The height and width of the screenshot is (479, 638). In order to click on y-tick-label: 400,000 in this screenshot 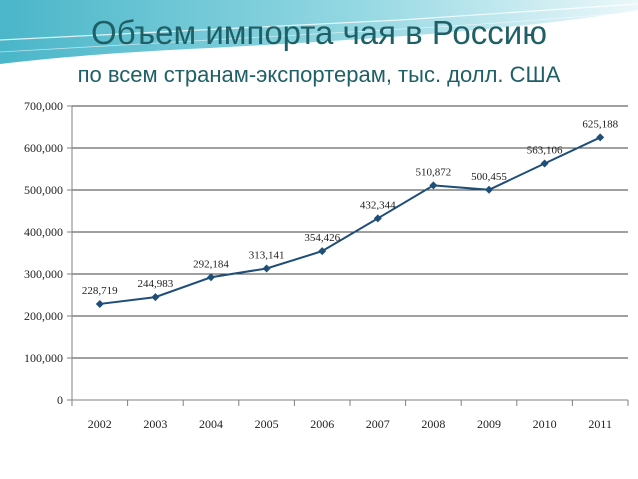, I will do `click(43, 232)`.